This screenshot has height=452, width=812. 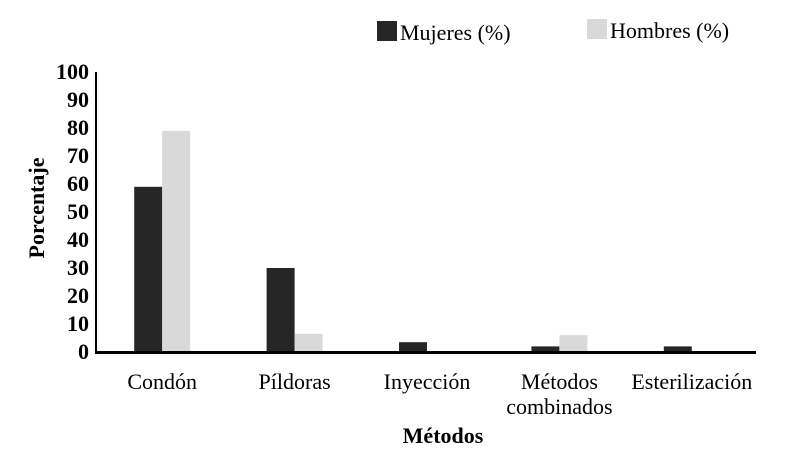 I want to click on y-tick-label: 60, so click(x=78, y=183).